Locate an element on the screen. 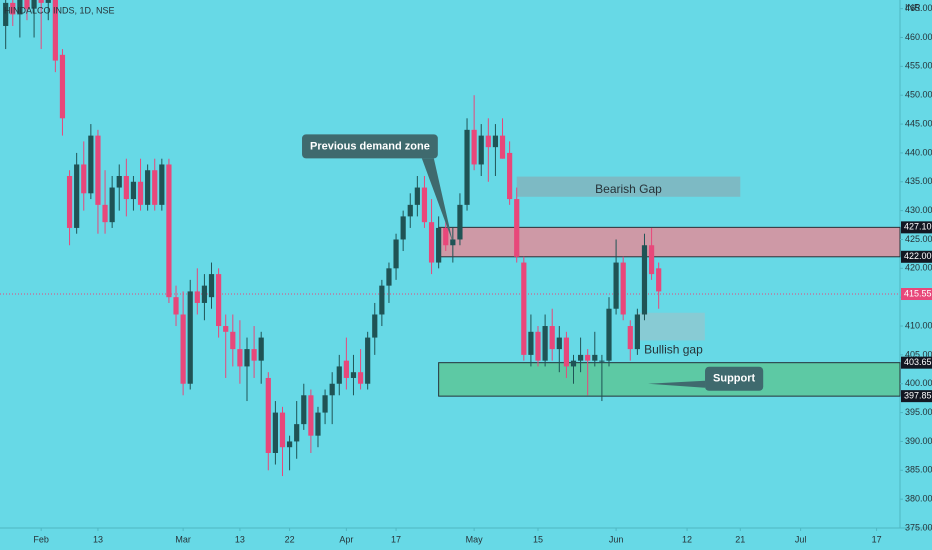  y-tick-label: 410.00 is located at coordinates (918, 325).